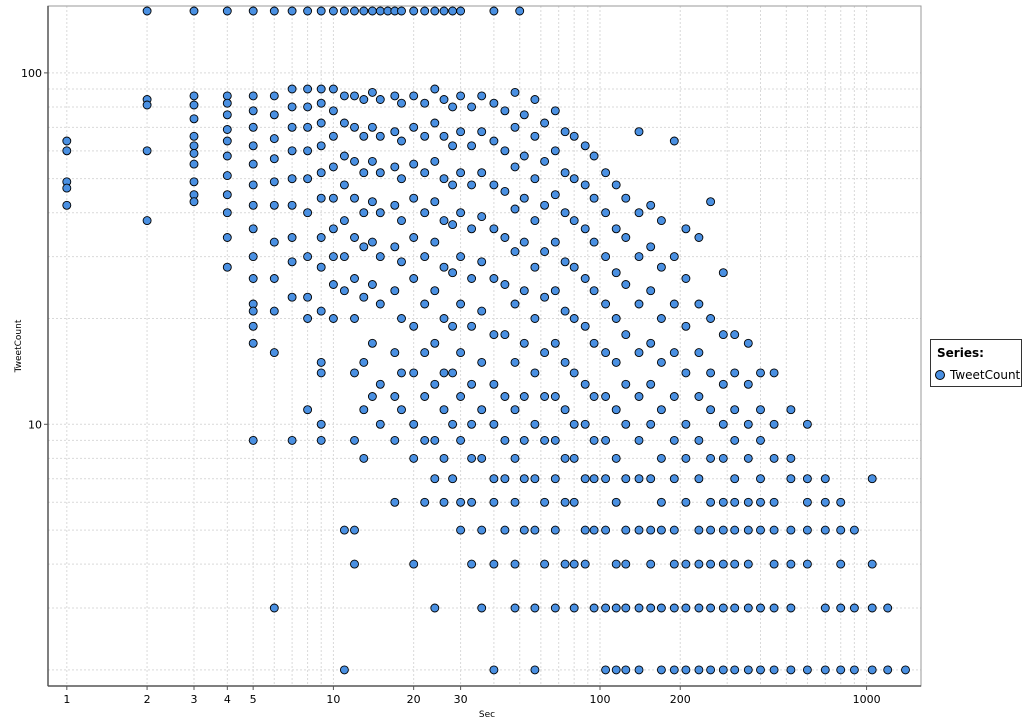 The width and height of the screenshot is (1022, 727). I want to click on legend-marker-icon, so click(940, 375).